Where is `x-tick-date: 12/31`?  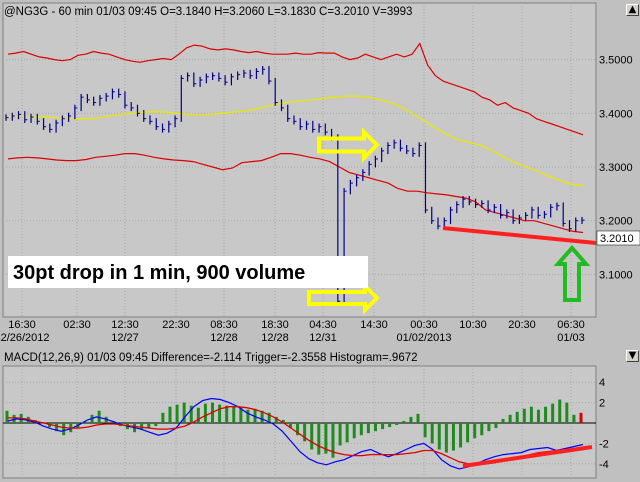
x-tick-date: 12/31 is located at coordinates (323, 338).